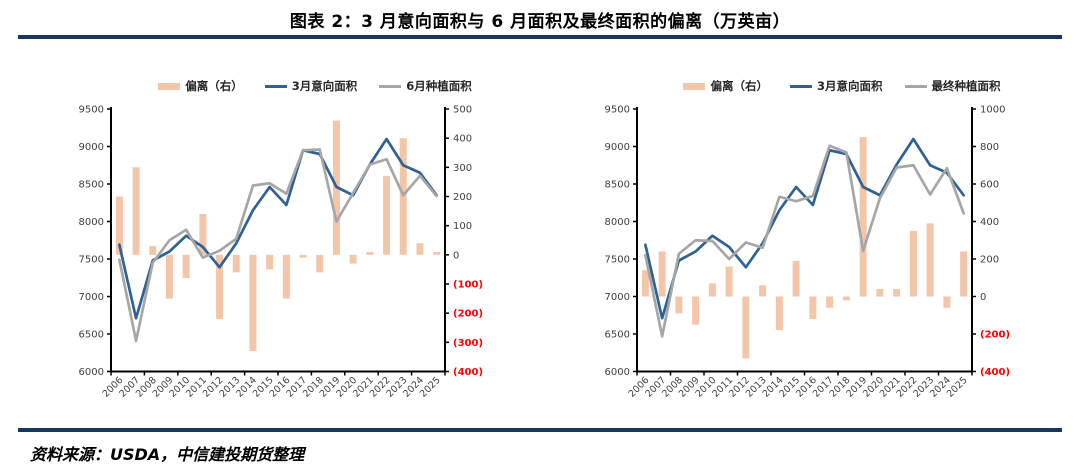 This screenshot has height=476, width=1080. What do you see at coordinates (540, 22) in the screenshot?
I see `figure-title: 图表 2：3 月意向面积与 6 月面积及最终面积的偏离（万英亩）` at bounding box center [540, 22].